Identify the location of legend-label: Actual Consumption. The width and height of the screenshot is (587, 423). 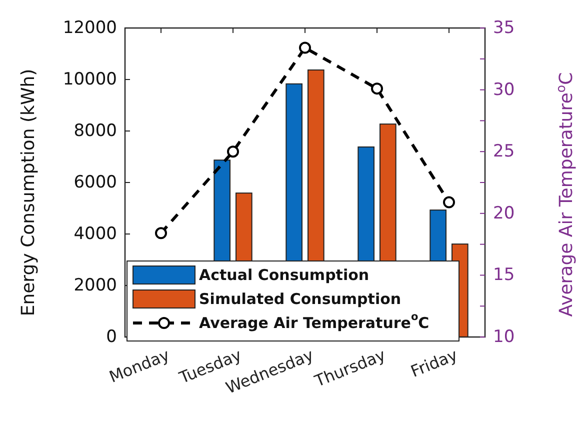
(284, 275).